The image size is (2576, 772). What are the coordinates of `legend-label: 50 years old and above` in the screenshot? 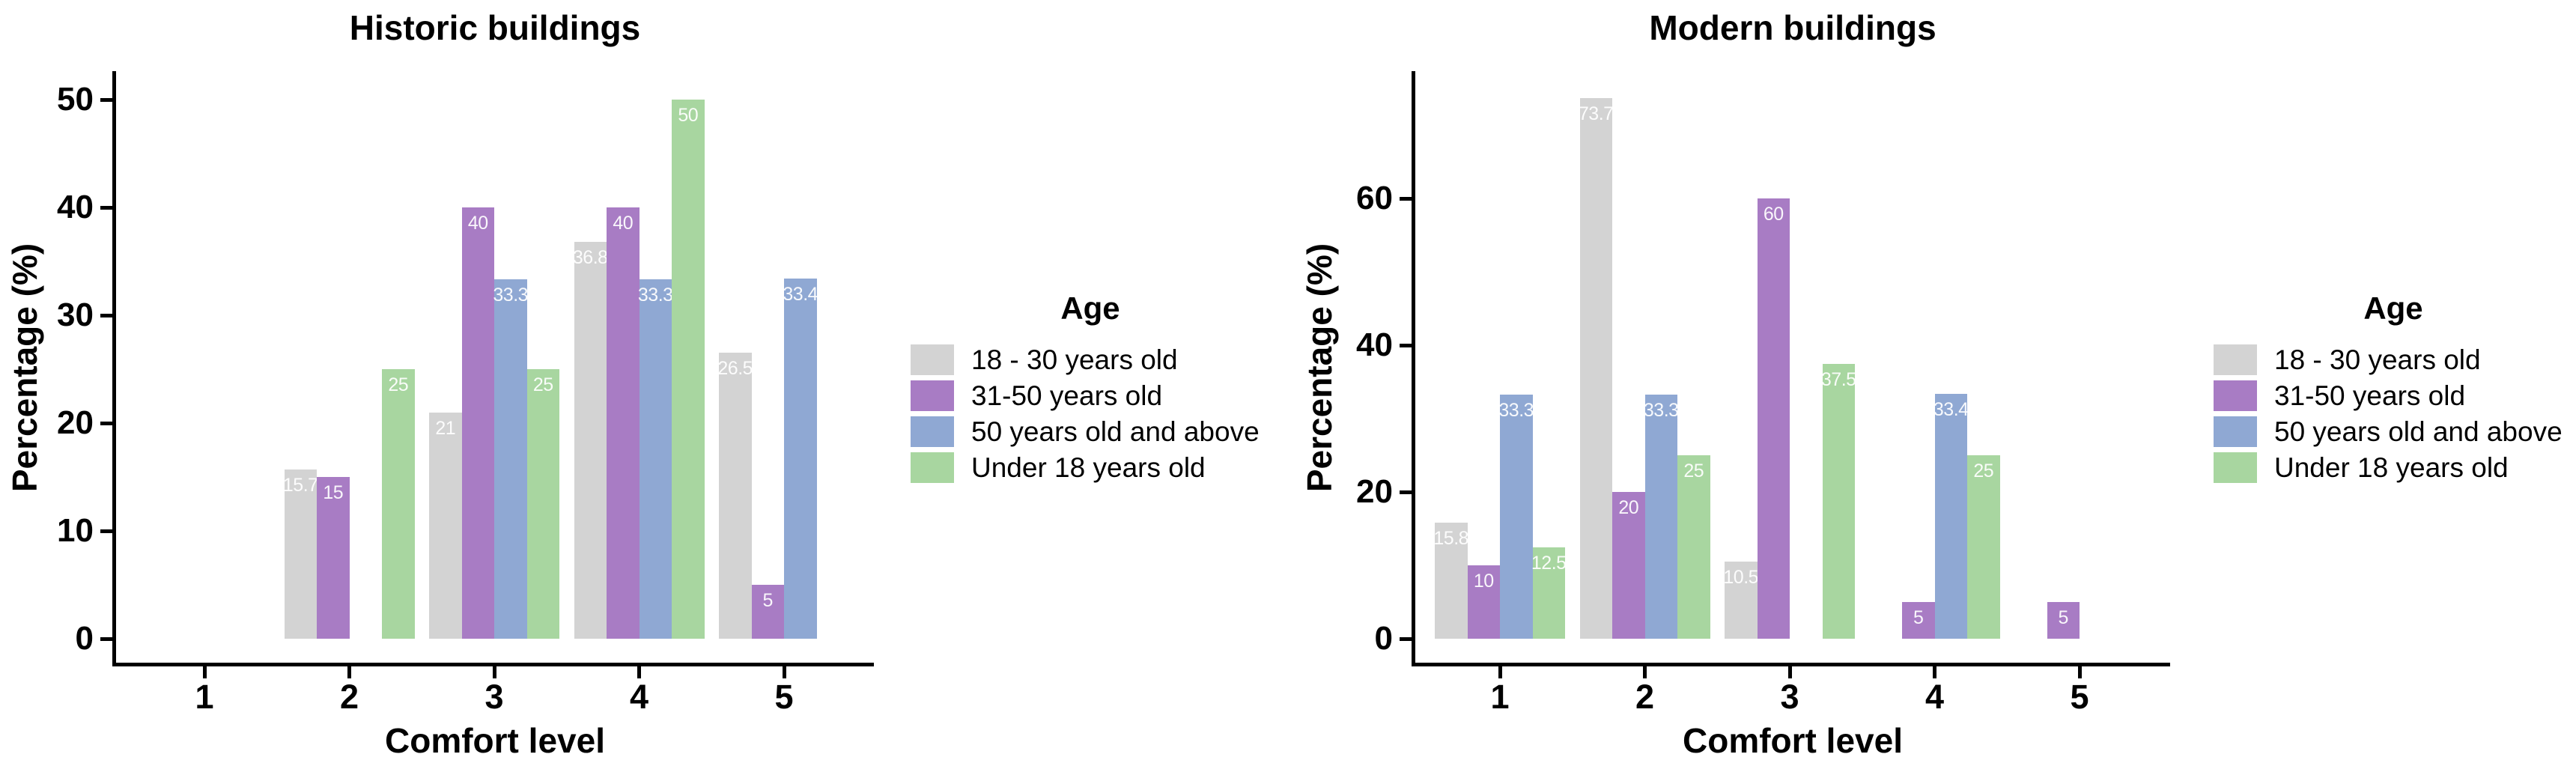 It's located at (2418, 431).